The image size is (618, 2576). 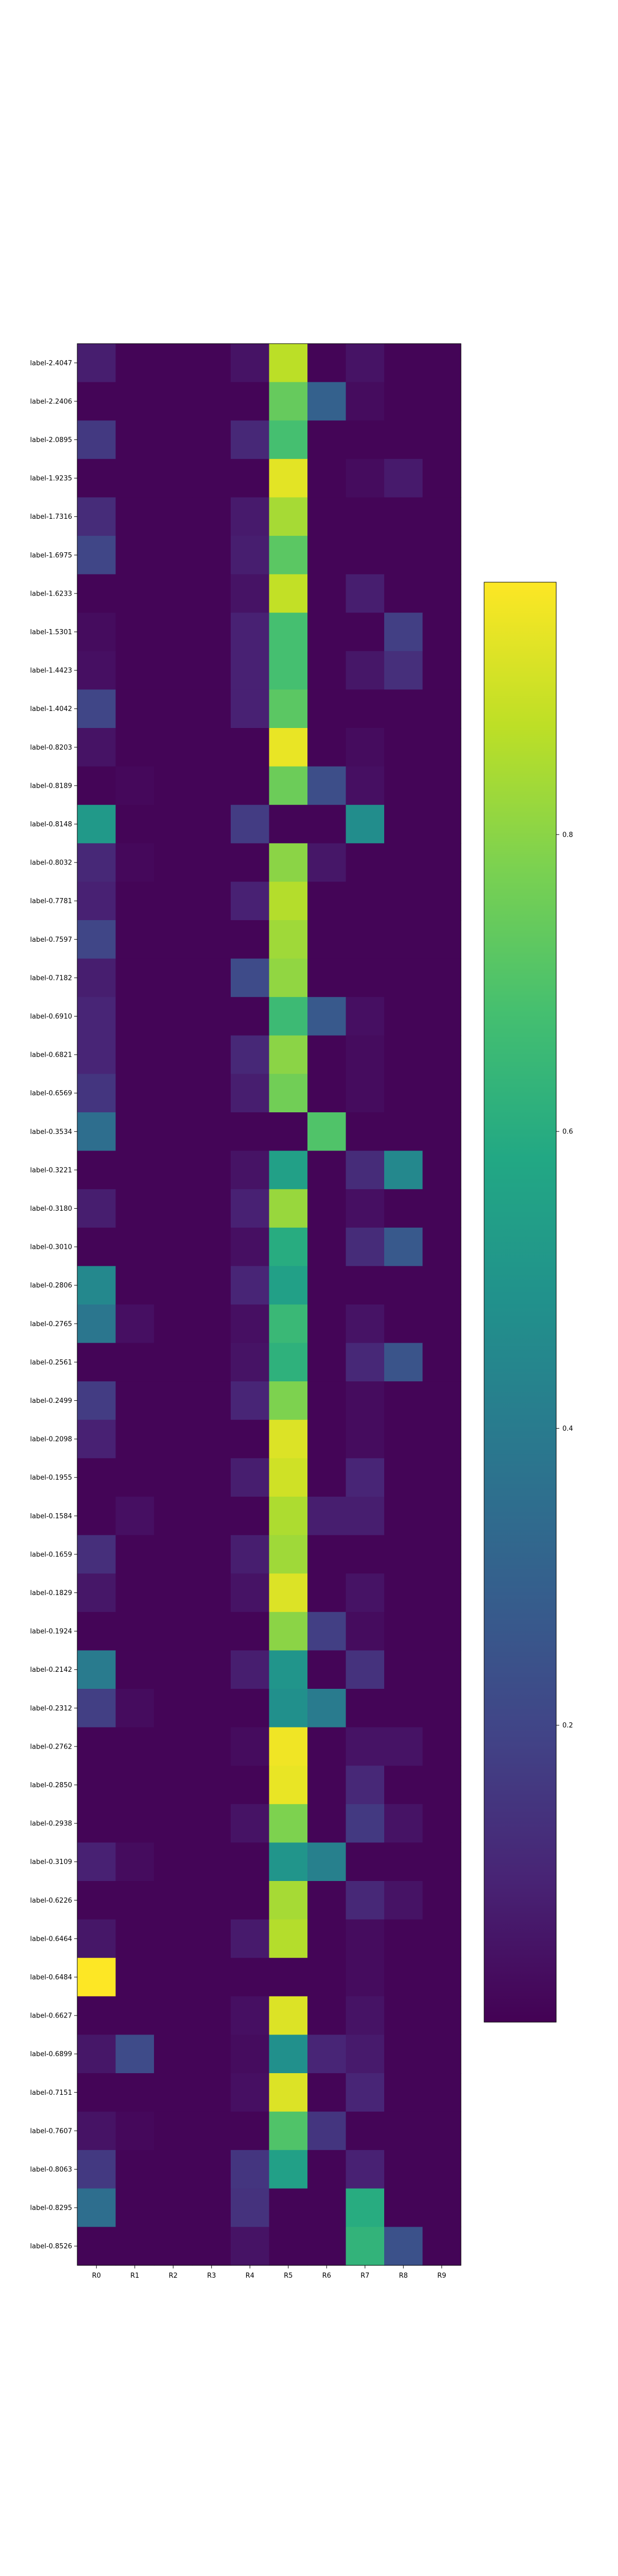 I want to click on y-tick-label: label-0.3010, so click(x=51, y=1247).